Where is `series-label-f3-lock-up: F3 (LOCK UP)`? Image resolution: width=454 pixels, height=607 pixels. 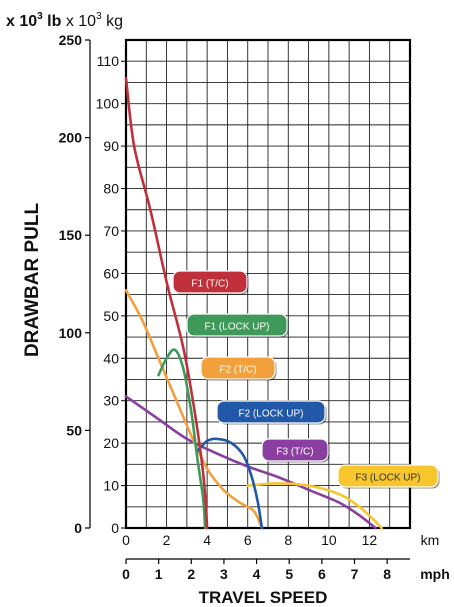 series-label-f3-lock-up: F3 (LOCK UP) is located at coordinates (388, 476).